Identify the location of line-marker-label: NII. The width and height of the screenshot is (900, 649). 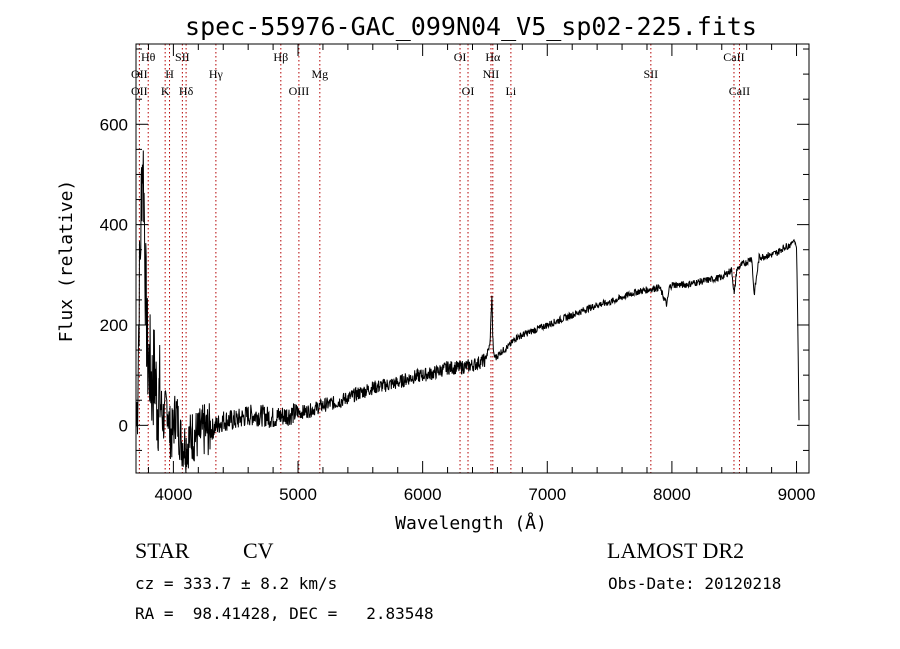
(491, 74).